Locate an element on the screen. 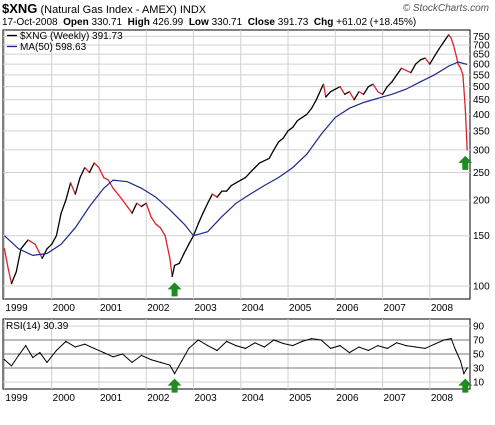 The image size is (495, 425). price-y-tick-label: 750 is located at coordinates (481, 37).